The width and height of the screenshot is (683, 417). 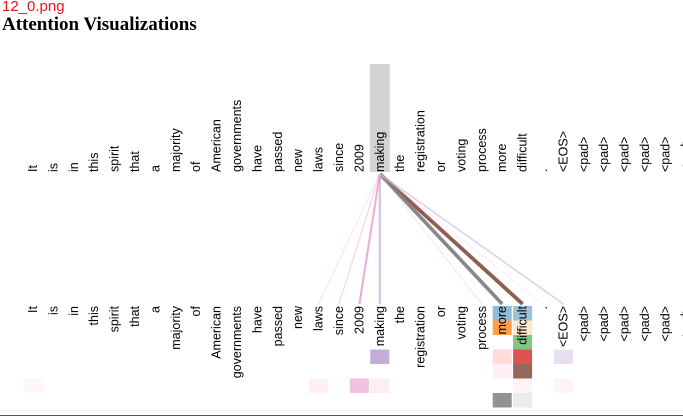 I want to click on bottom-token-label: laws, so click(x=319, y=318).